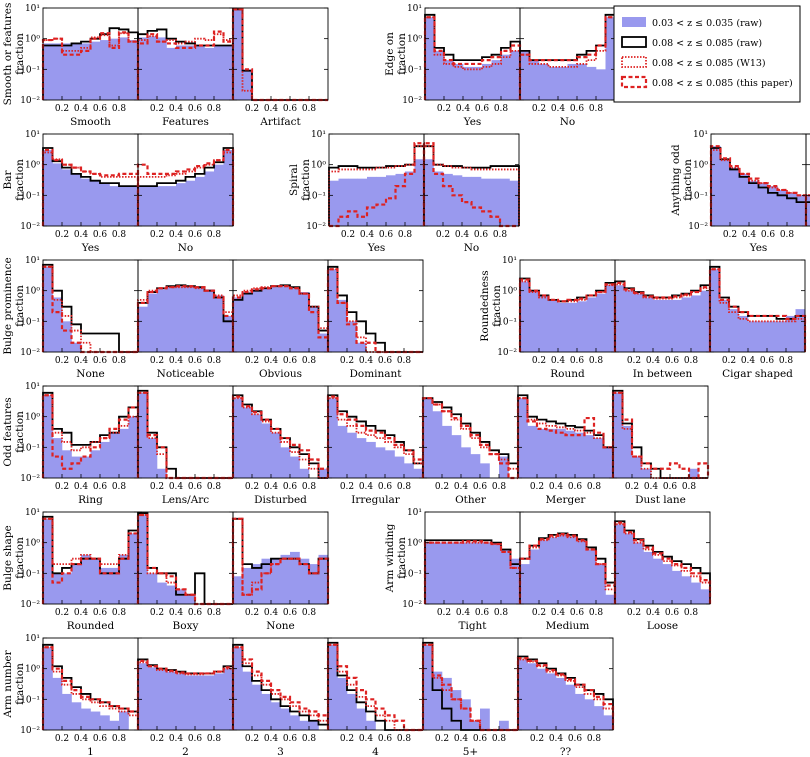  What do you see at coordinates (634, 62) in the screenshot?
I see `legend-swatch-w13` at bounding box center [634, 62].